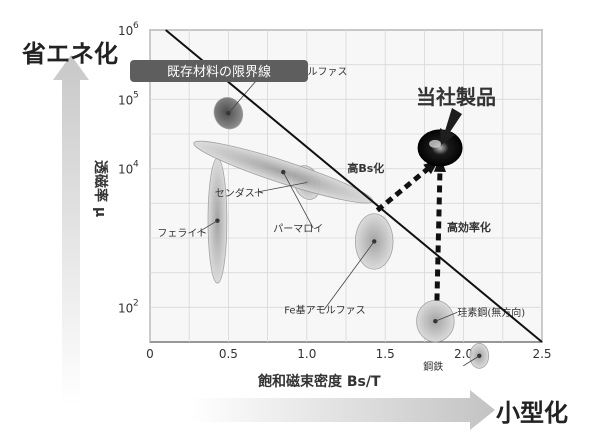 The height and width of the screenshot is (433, 590). Describe the element at coordinates (451, 126) in the screenshot. I see `pointer-arrow-icon` at that location.